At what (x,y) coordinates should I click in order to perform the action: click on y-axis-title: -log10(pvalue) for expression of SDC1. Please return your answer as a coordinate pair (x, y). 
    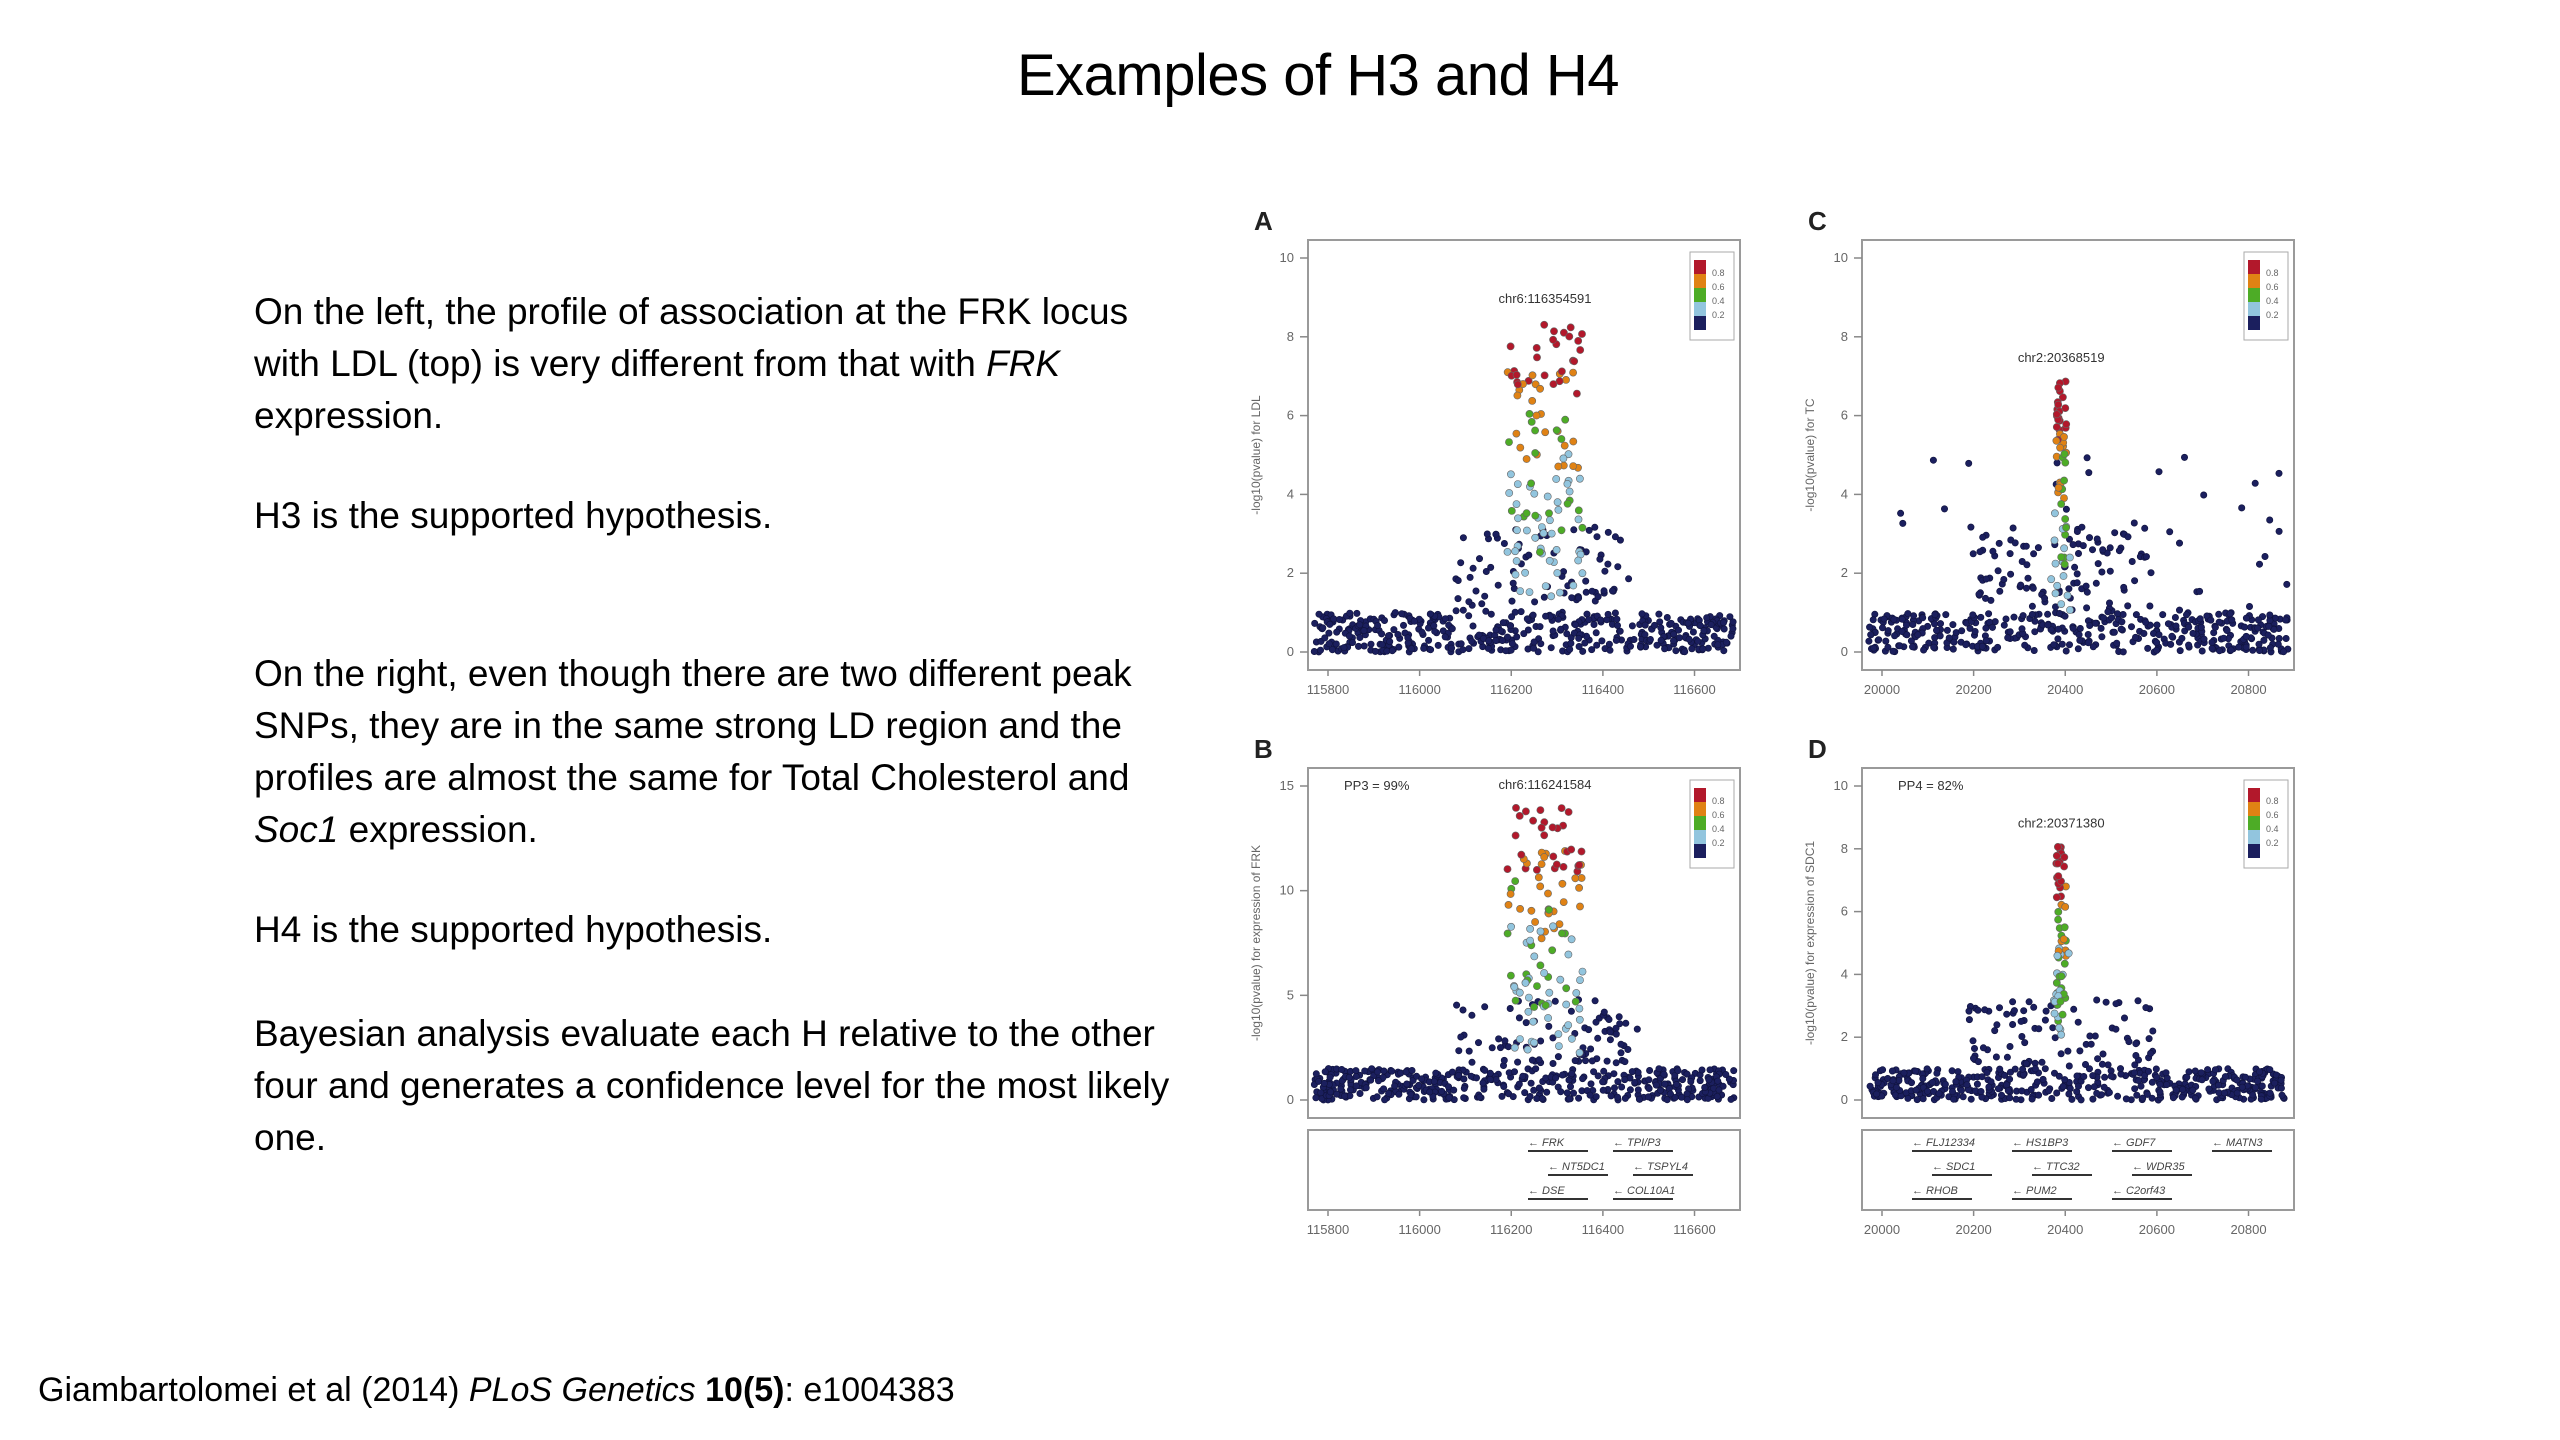
    Looking at the image, I should click on (1810, 943).